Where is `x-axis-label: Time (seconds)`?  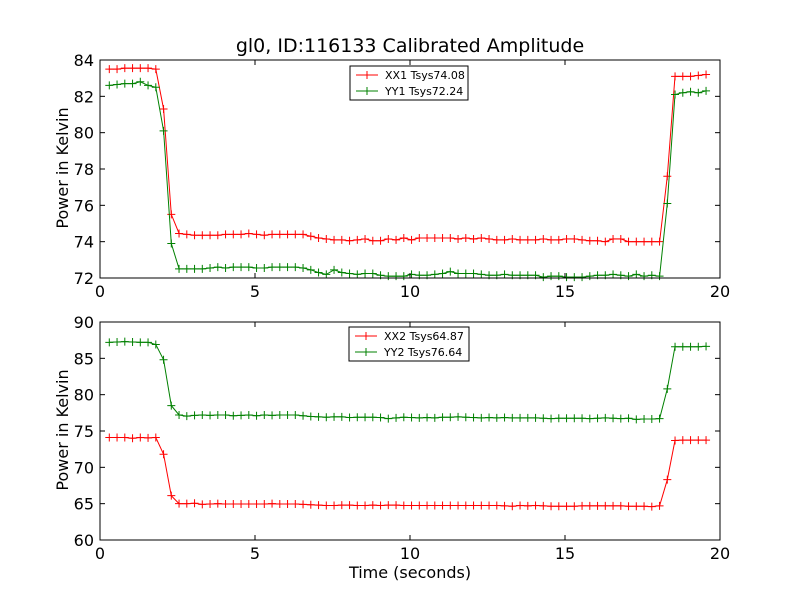 x-axis-label: Time (seconds) is located at coordinates (409, 572).